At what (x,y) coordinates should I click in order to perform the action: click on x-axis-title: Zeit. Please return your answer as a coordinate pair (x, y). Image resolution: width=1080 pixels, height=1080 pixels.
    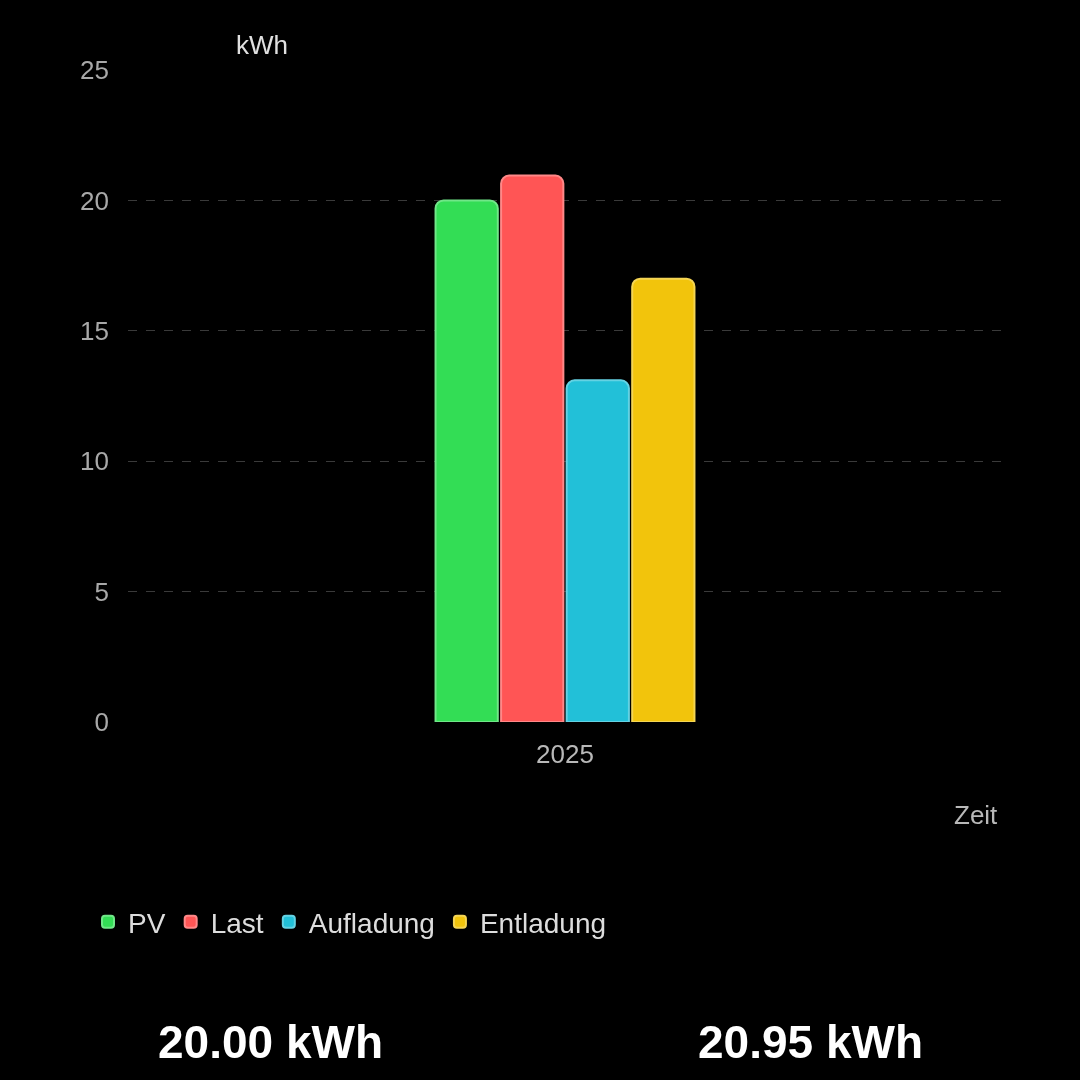
    Looking at the image, I should click on (976, 815).